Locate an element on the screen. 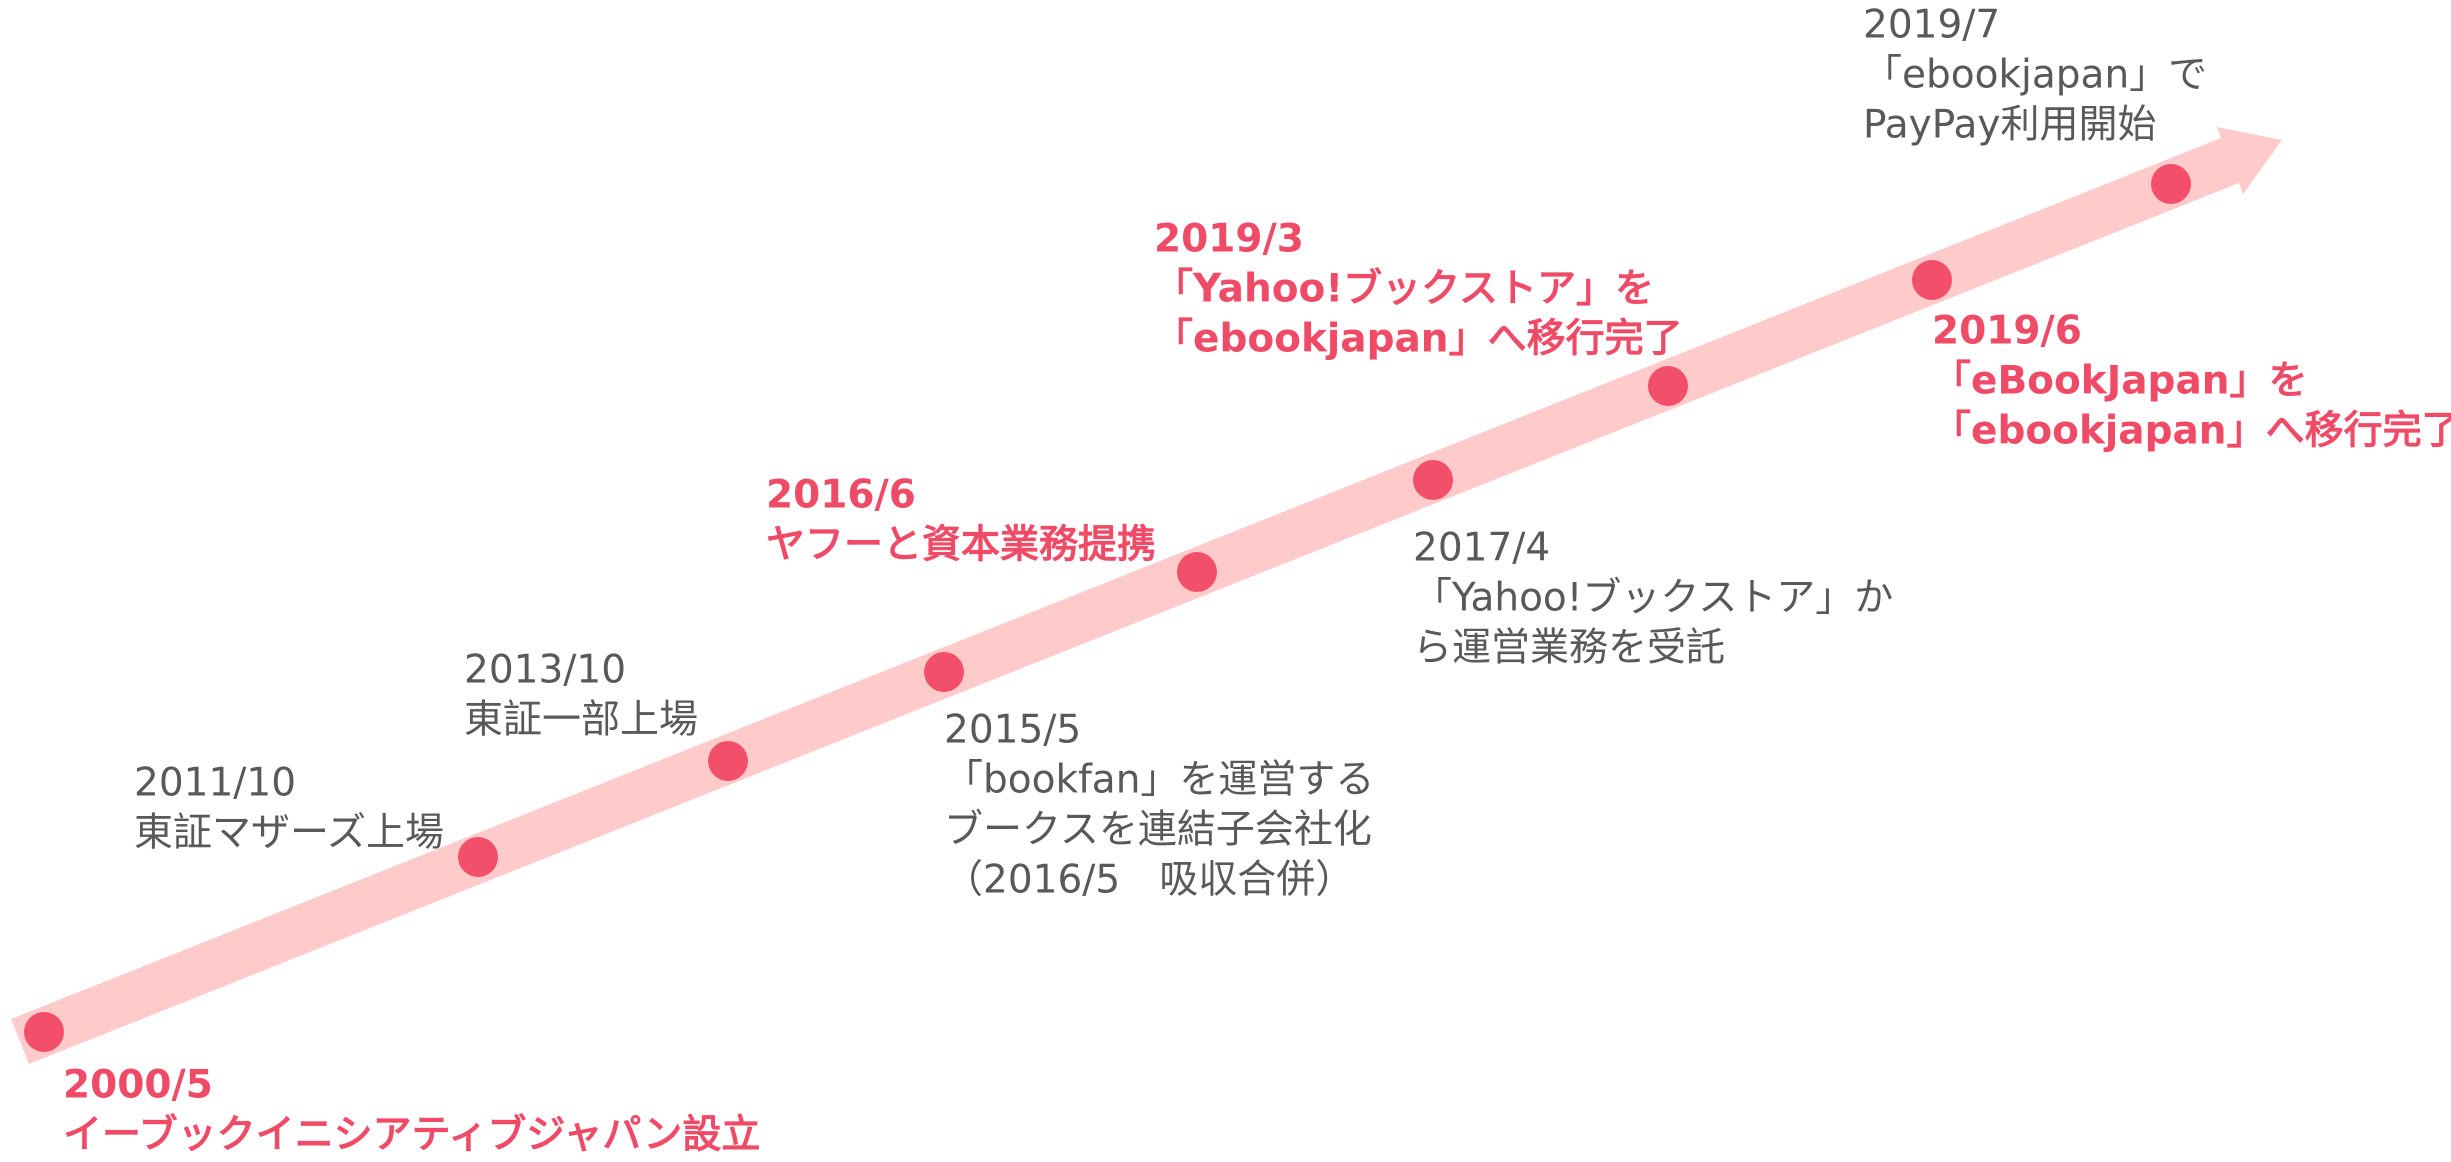 Image resolution: width=2451 pixels, height=1162 pixels. event-text: ヤフーと資本業務提携 is located at coordinates (961, 545).